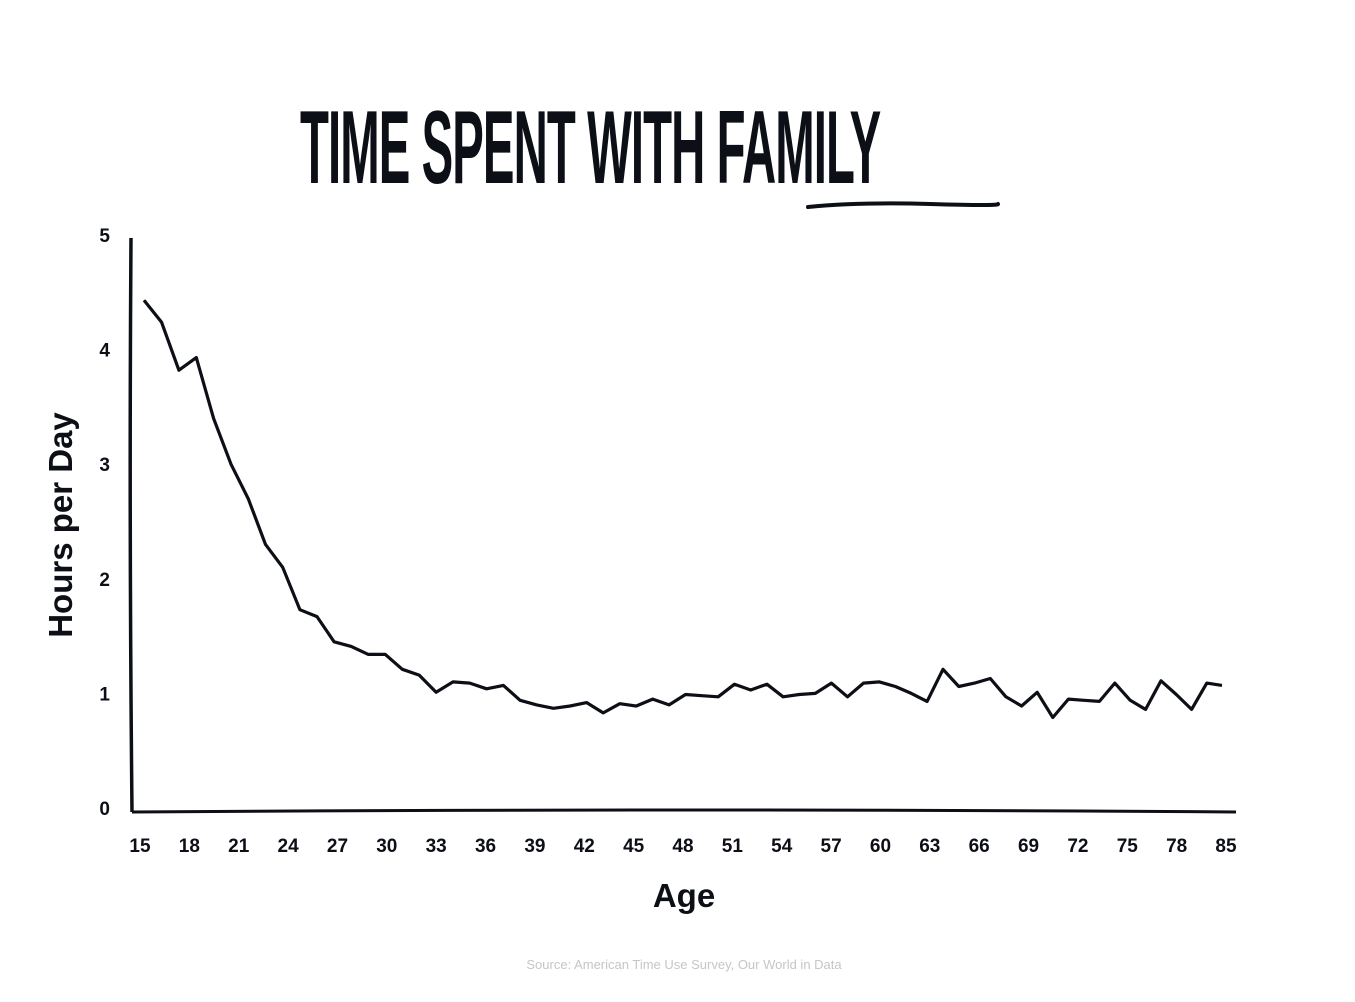  Describe the element at coordinates (1176, 846) in the screenshot. I see `x-tick-label: 78` at that location.